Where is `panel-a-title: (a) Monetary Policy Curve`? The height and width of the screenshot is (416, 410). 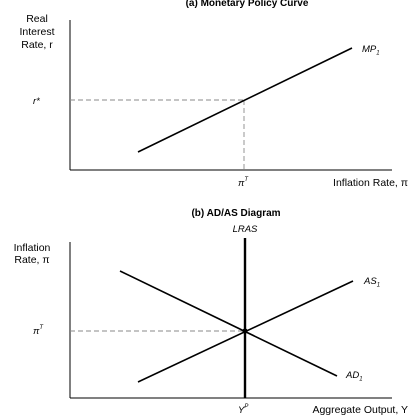 panel-a-title: (a) Monetary Policy Curve is located at coordinates (247, 4).